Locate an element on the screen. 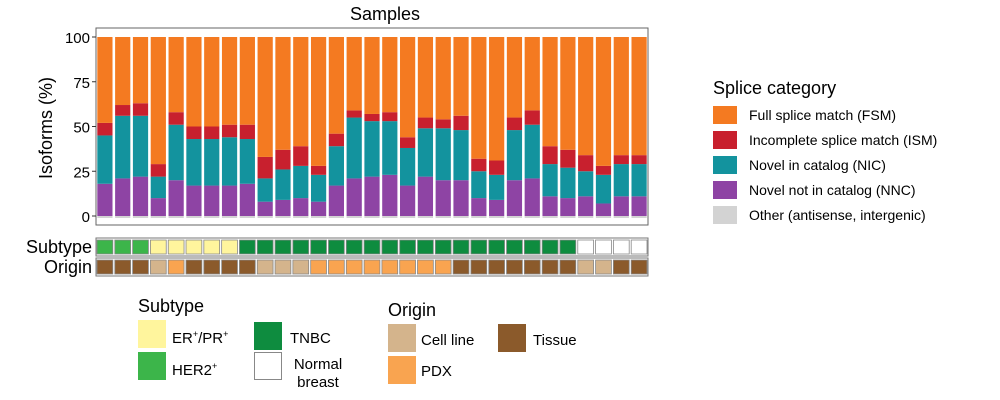  y-tick-label: 75 is located at coordinates (81, 83).